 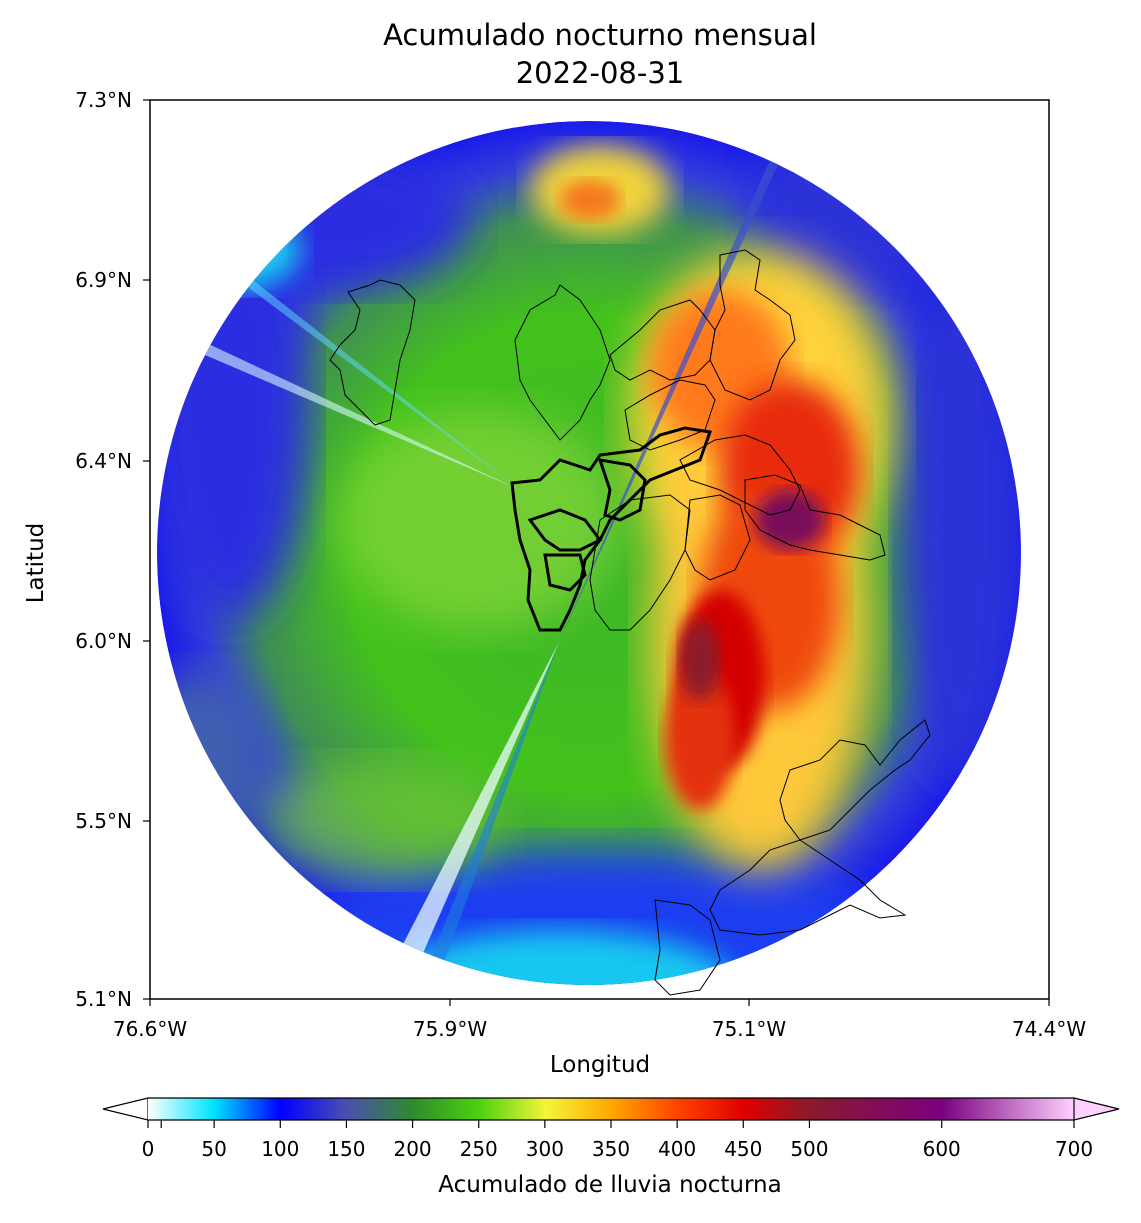 I want to click on colorbar-tick-label: 350, so click(x=611, y=1149).